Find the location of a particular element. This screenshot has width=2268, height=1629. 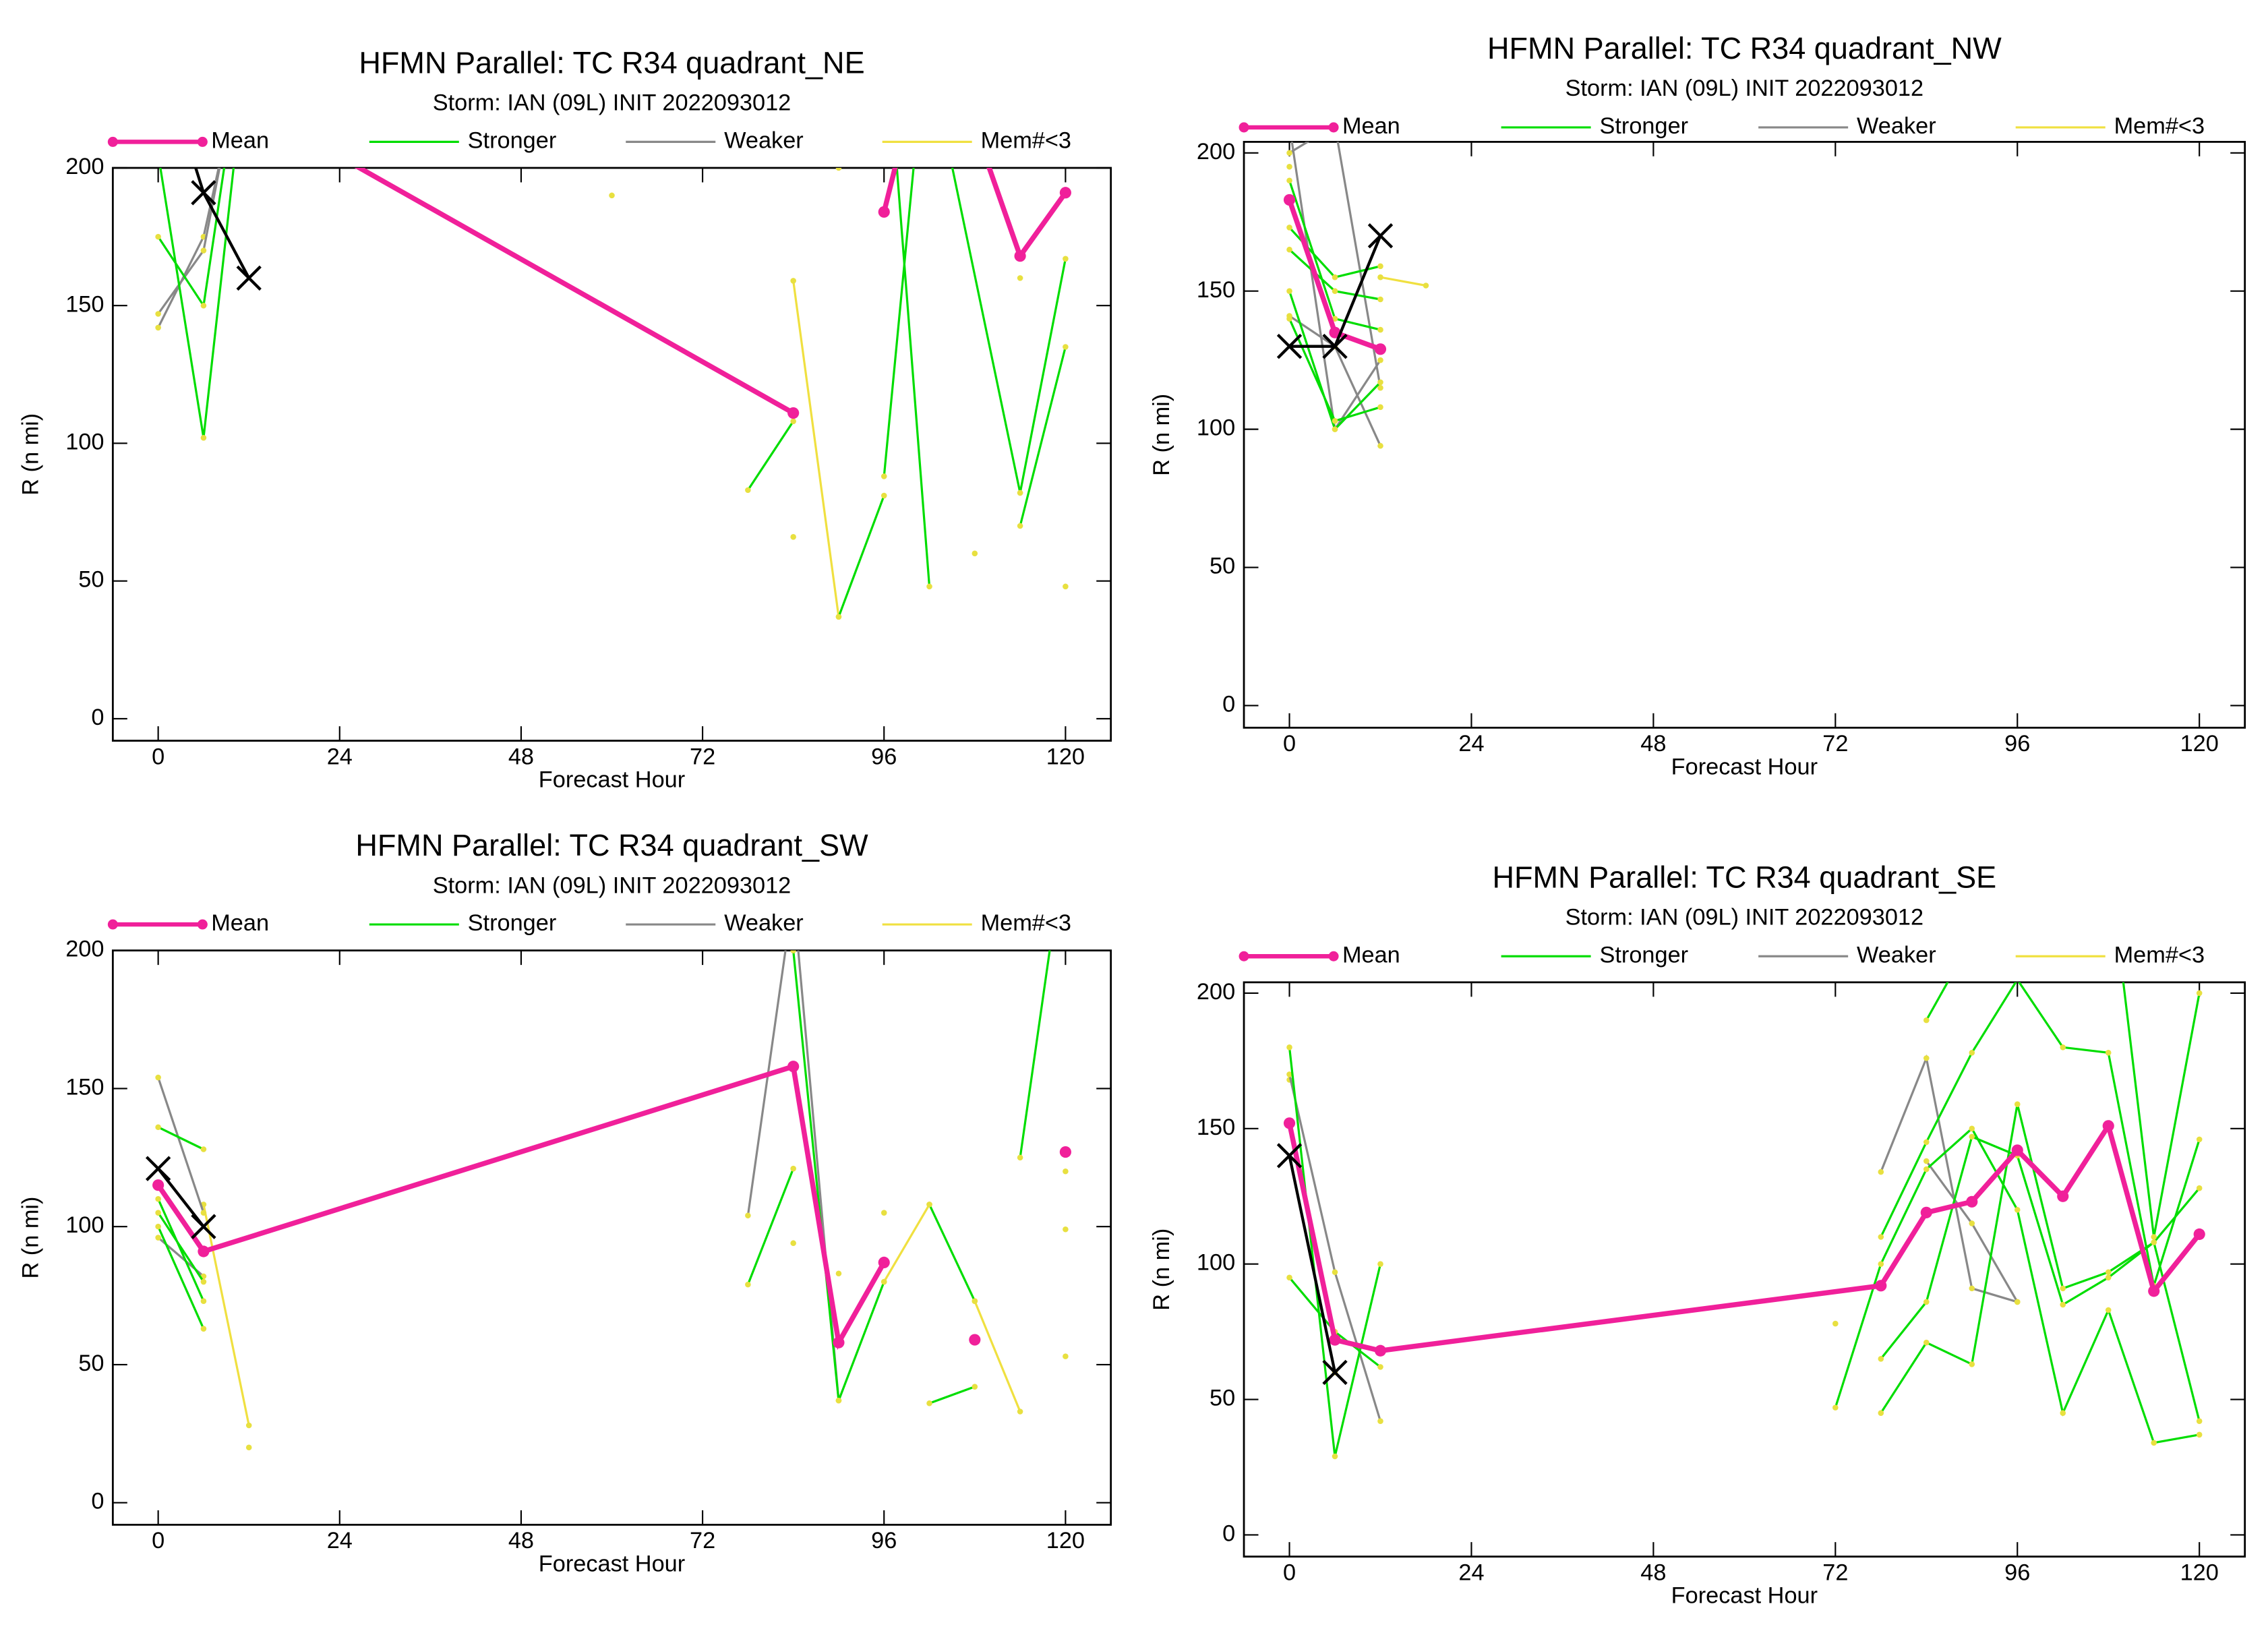

x-tick-label: 24 is located at coordinates (340, 1540).